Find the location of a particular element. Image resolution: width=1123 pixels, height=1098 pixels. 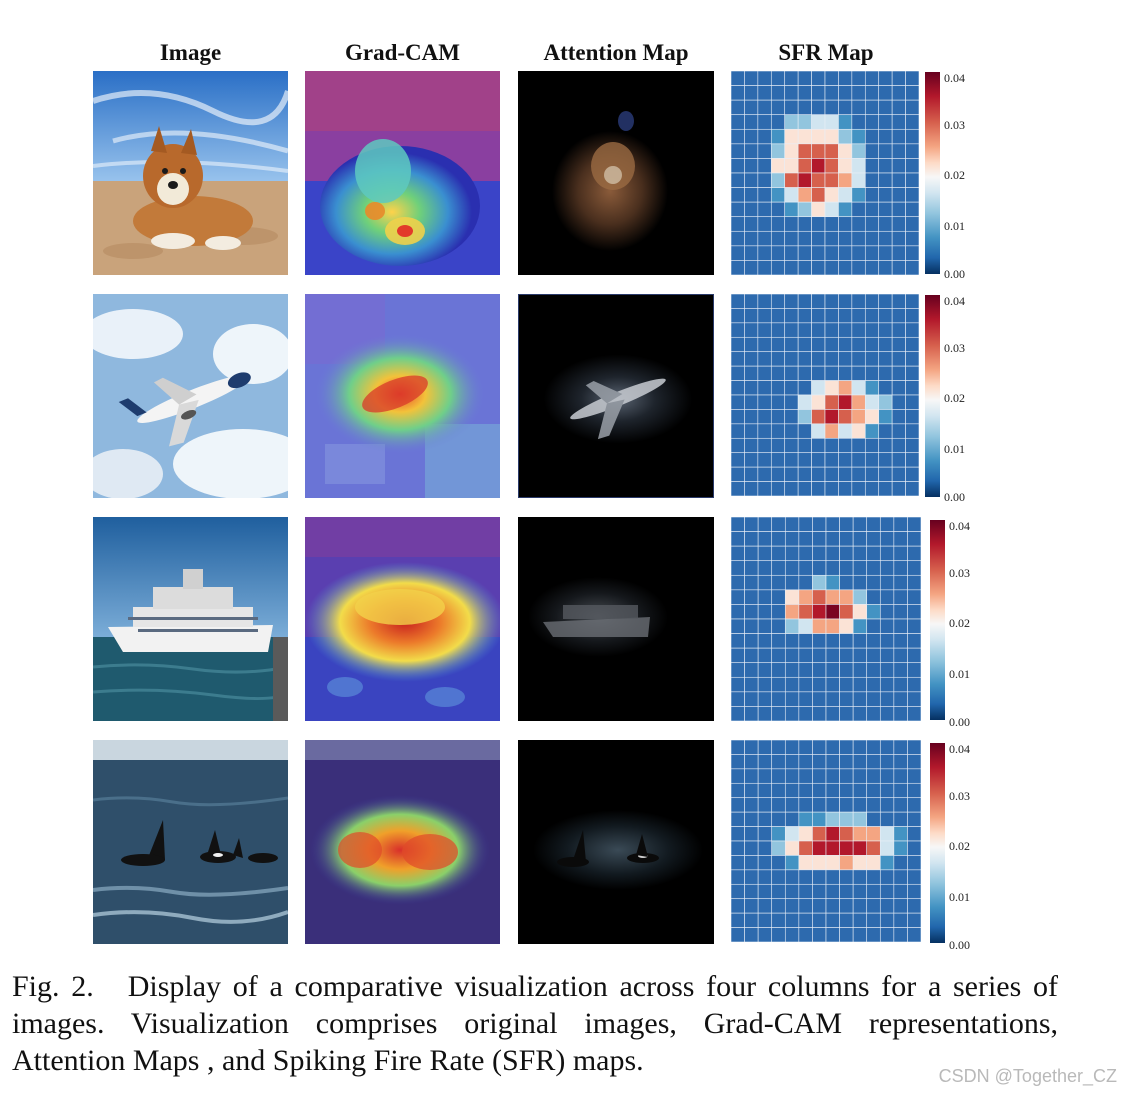

ship-attention-map is located at coordinates (616, 619).